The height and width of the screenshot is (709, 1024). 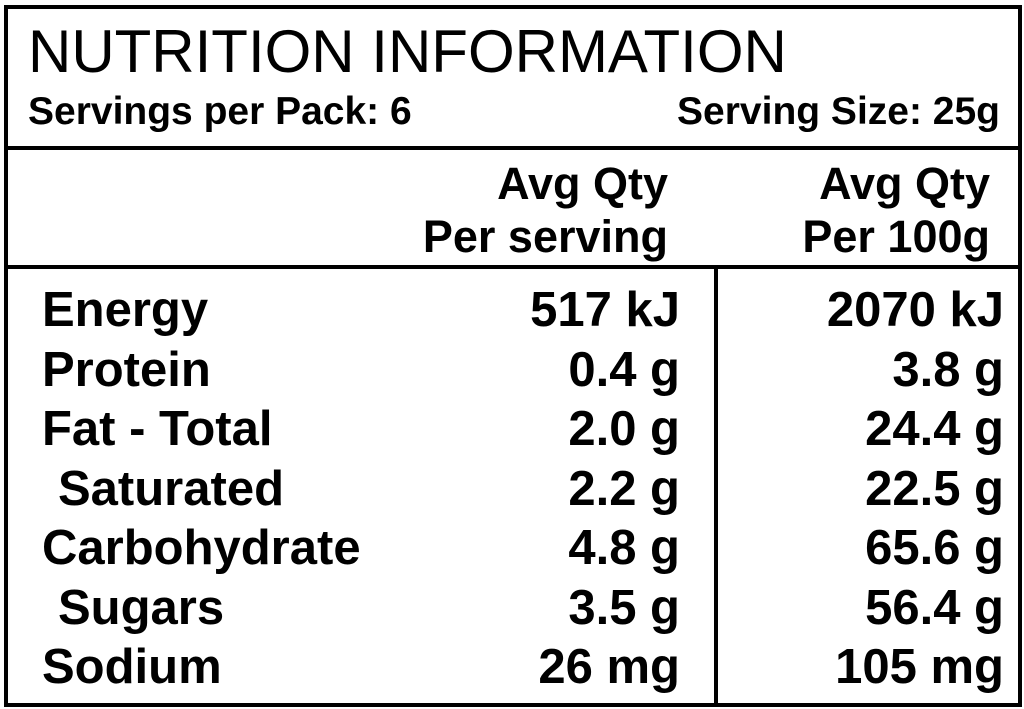 I want to click on per-serving-value: 4.8 g, so click(x=624, y=548).